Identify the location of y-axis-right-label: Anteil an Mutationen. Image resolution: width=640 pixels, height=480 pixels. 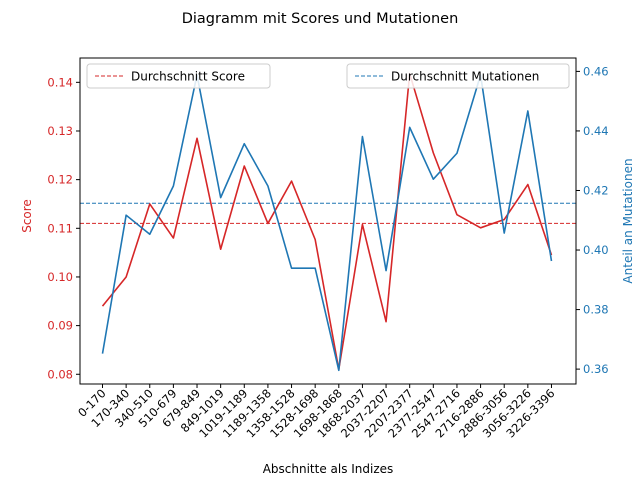
(628, 220).